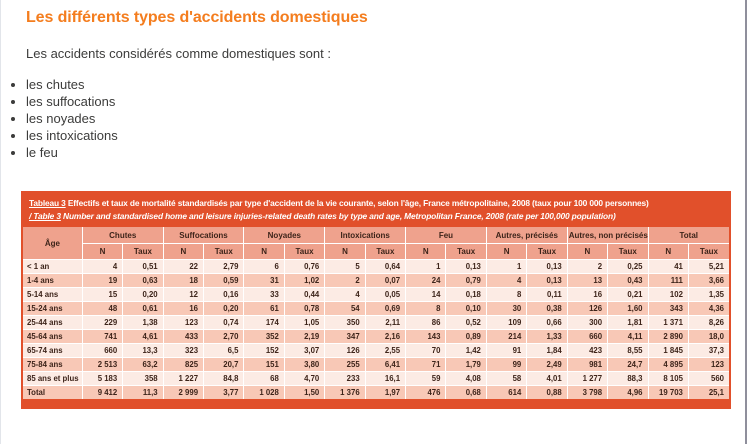 The height and width of the screenshot is (444, 747). Describe the element at coordinates (628, 266) in the screenshot. I see `value-cell: 0,25` at that location.